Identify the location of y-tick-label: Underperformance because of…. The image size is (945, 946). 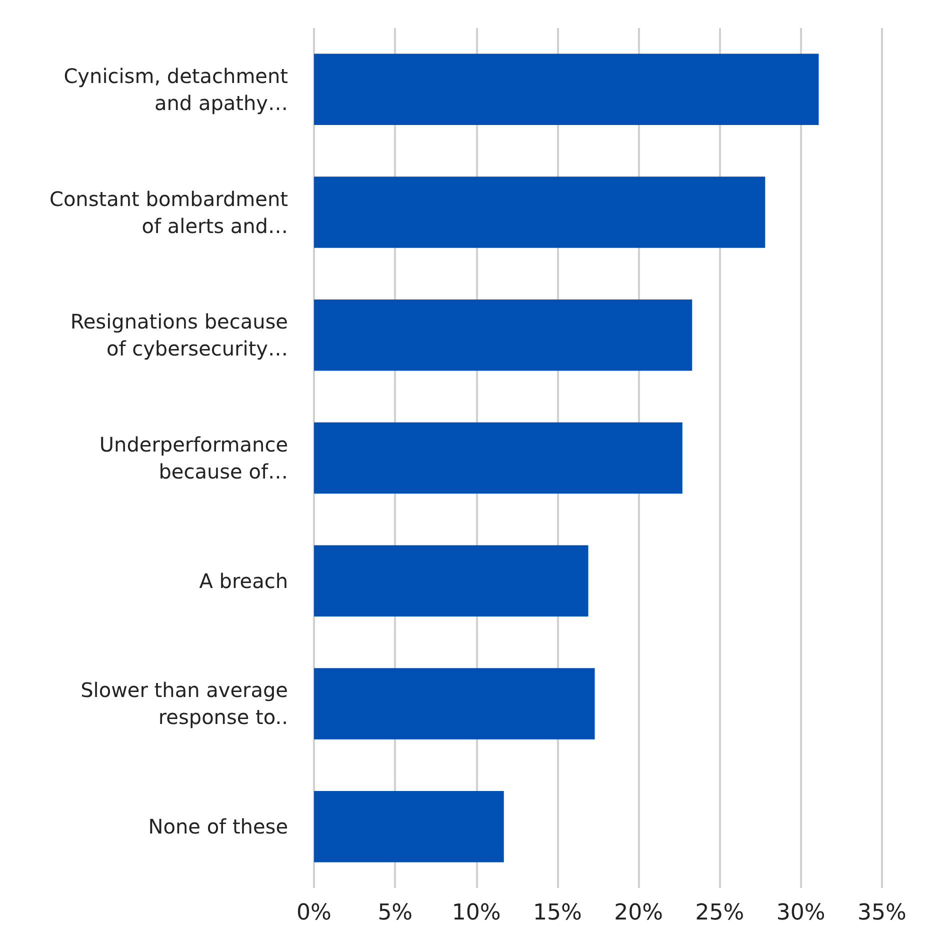
(193, 458).